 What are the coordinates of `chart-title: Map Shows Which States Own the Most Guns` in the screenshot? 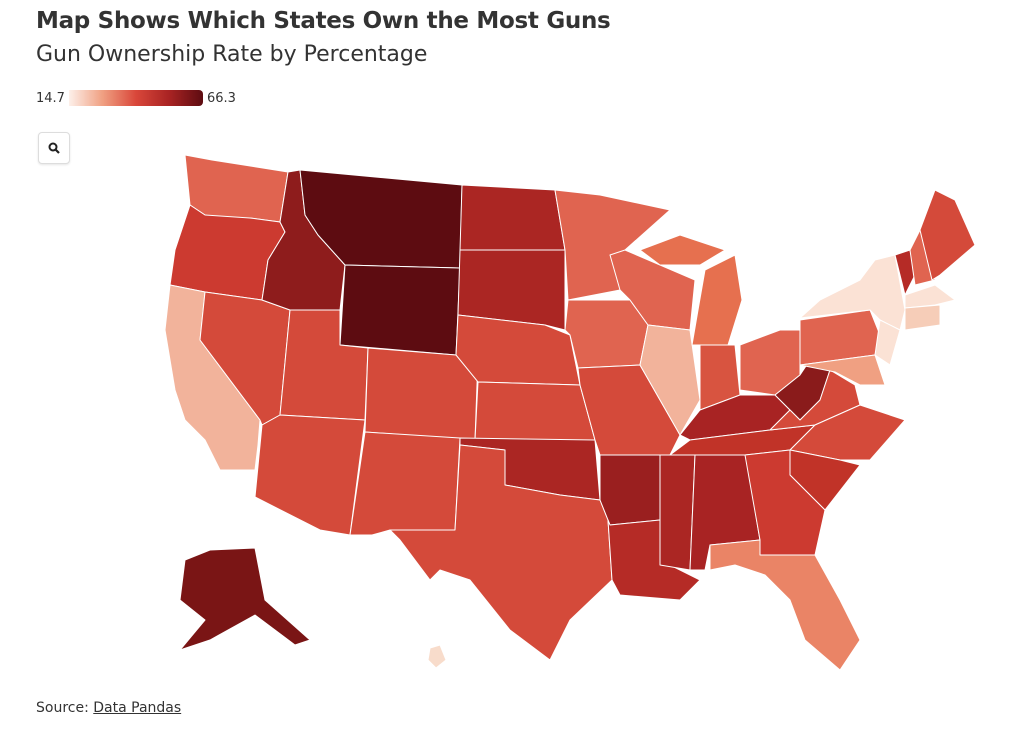 It's located at (323, 21).